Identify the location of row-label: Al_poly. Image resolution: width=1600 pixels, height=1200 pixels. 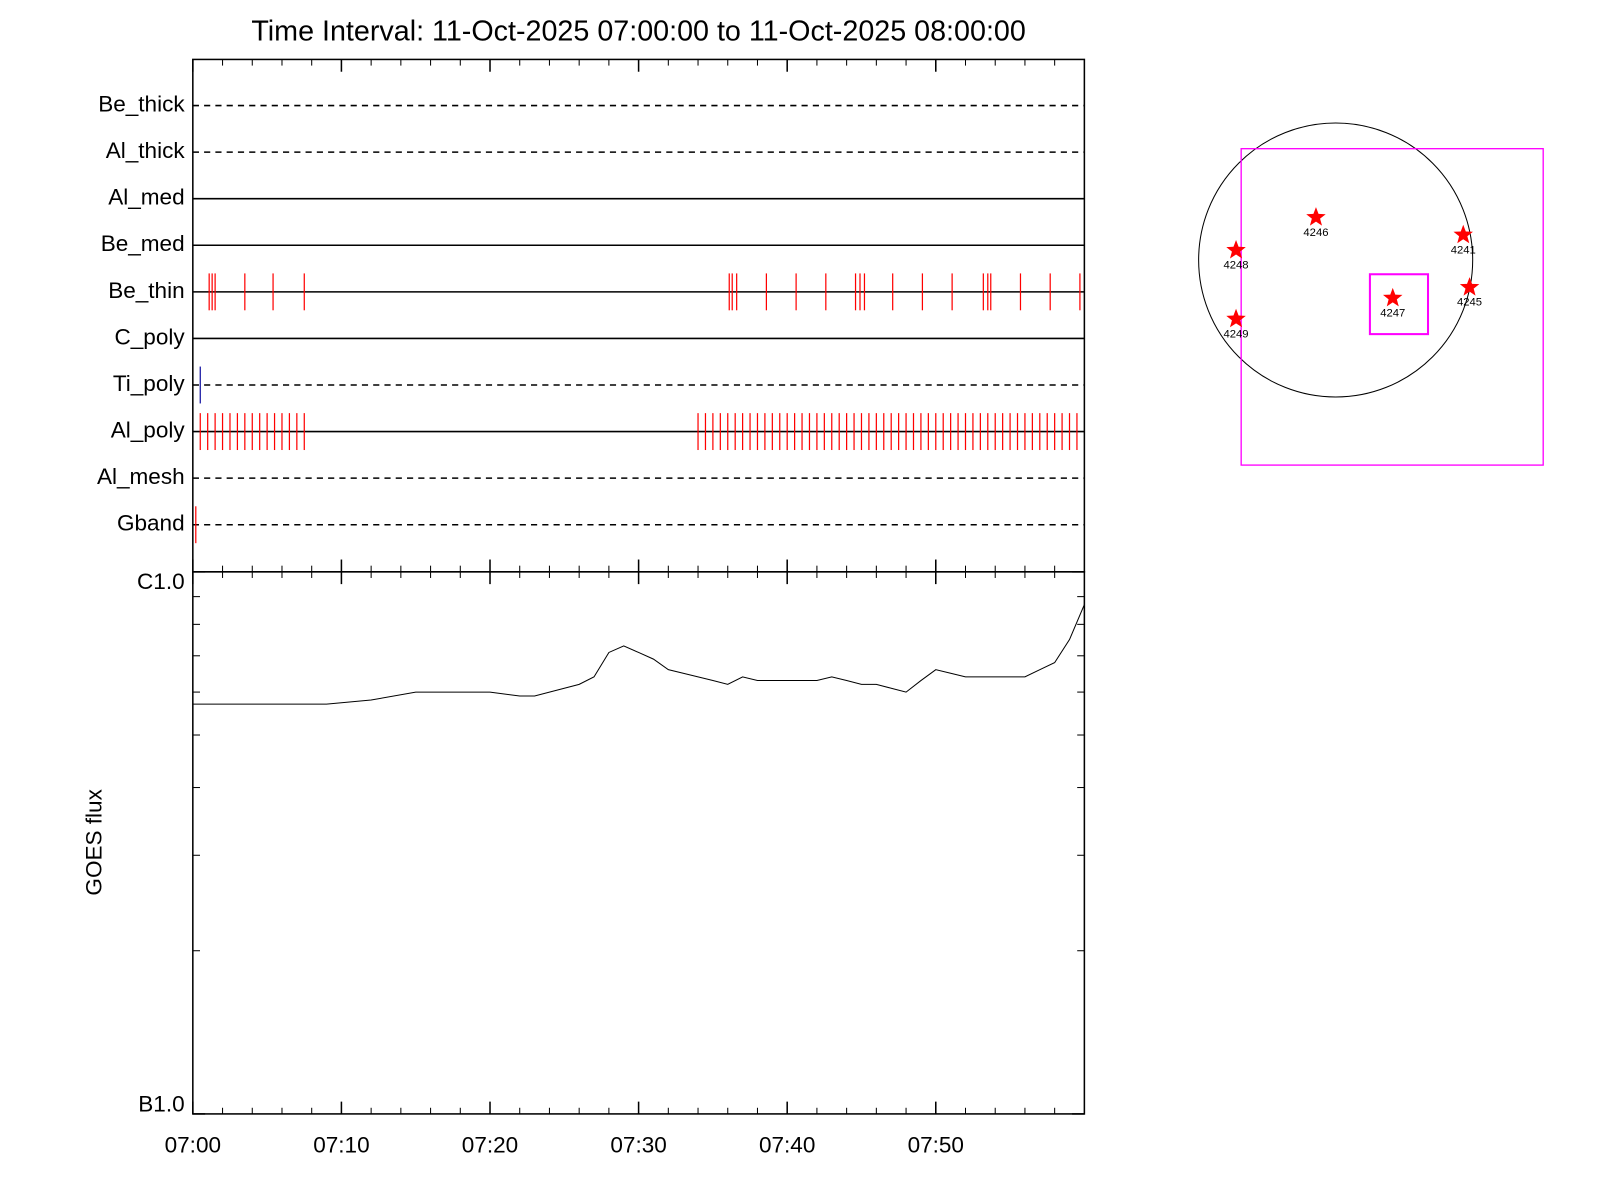
(148, 430).